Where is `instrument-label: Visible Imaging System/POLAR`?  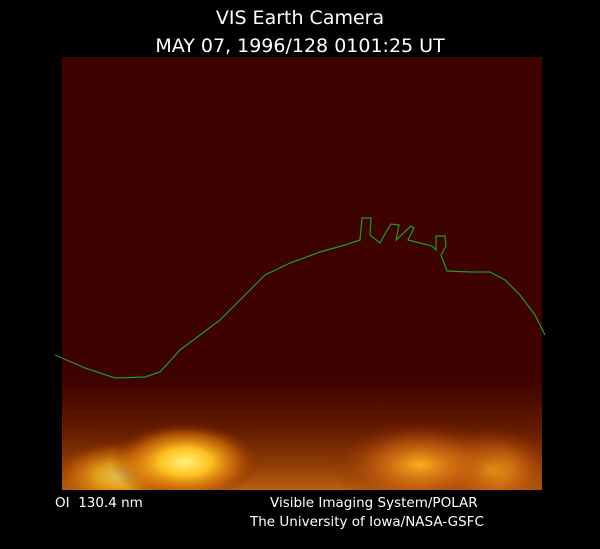 instrument-label: Visible Imaging System/POLAR is located at coordinates (374, 503).